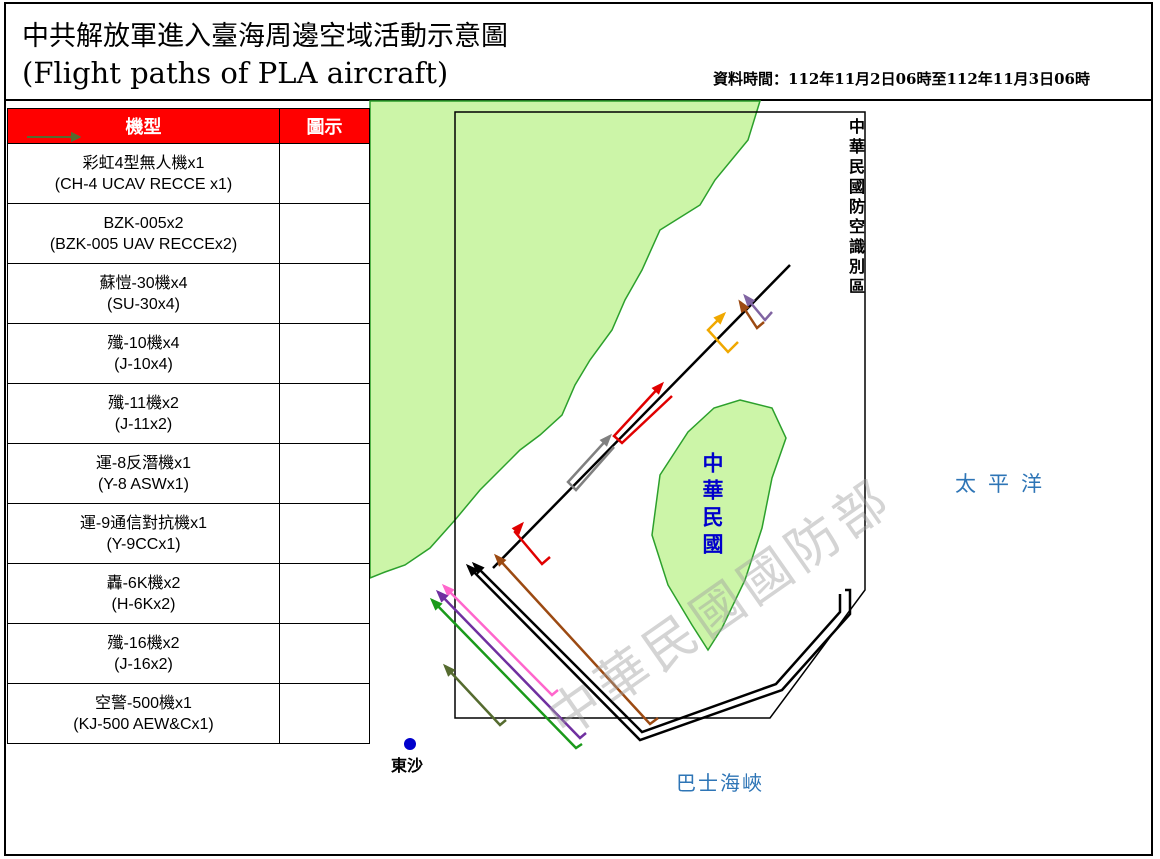 Image resolution: width=1160 pixels, height=859 pixels. I want to click on dongsha-marker, so click(410, 744).